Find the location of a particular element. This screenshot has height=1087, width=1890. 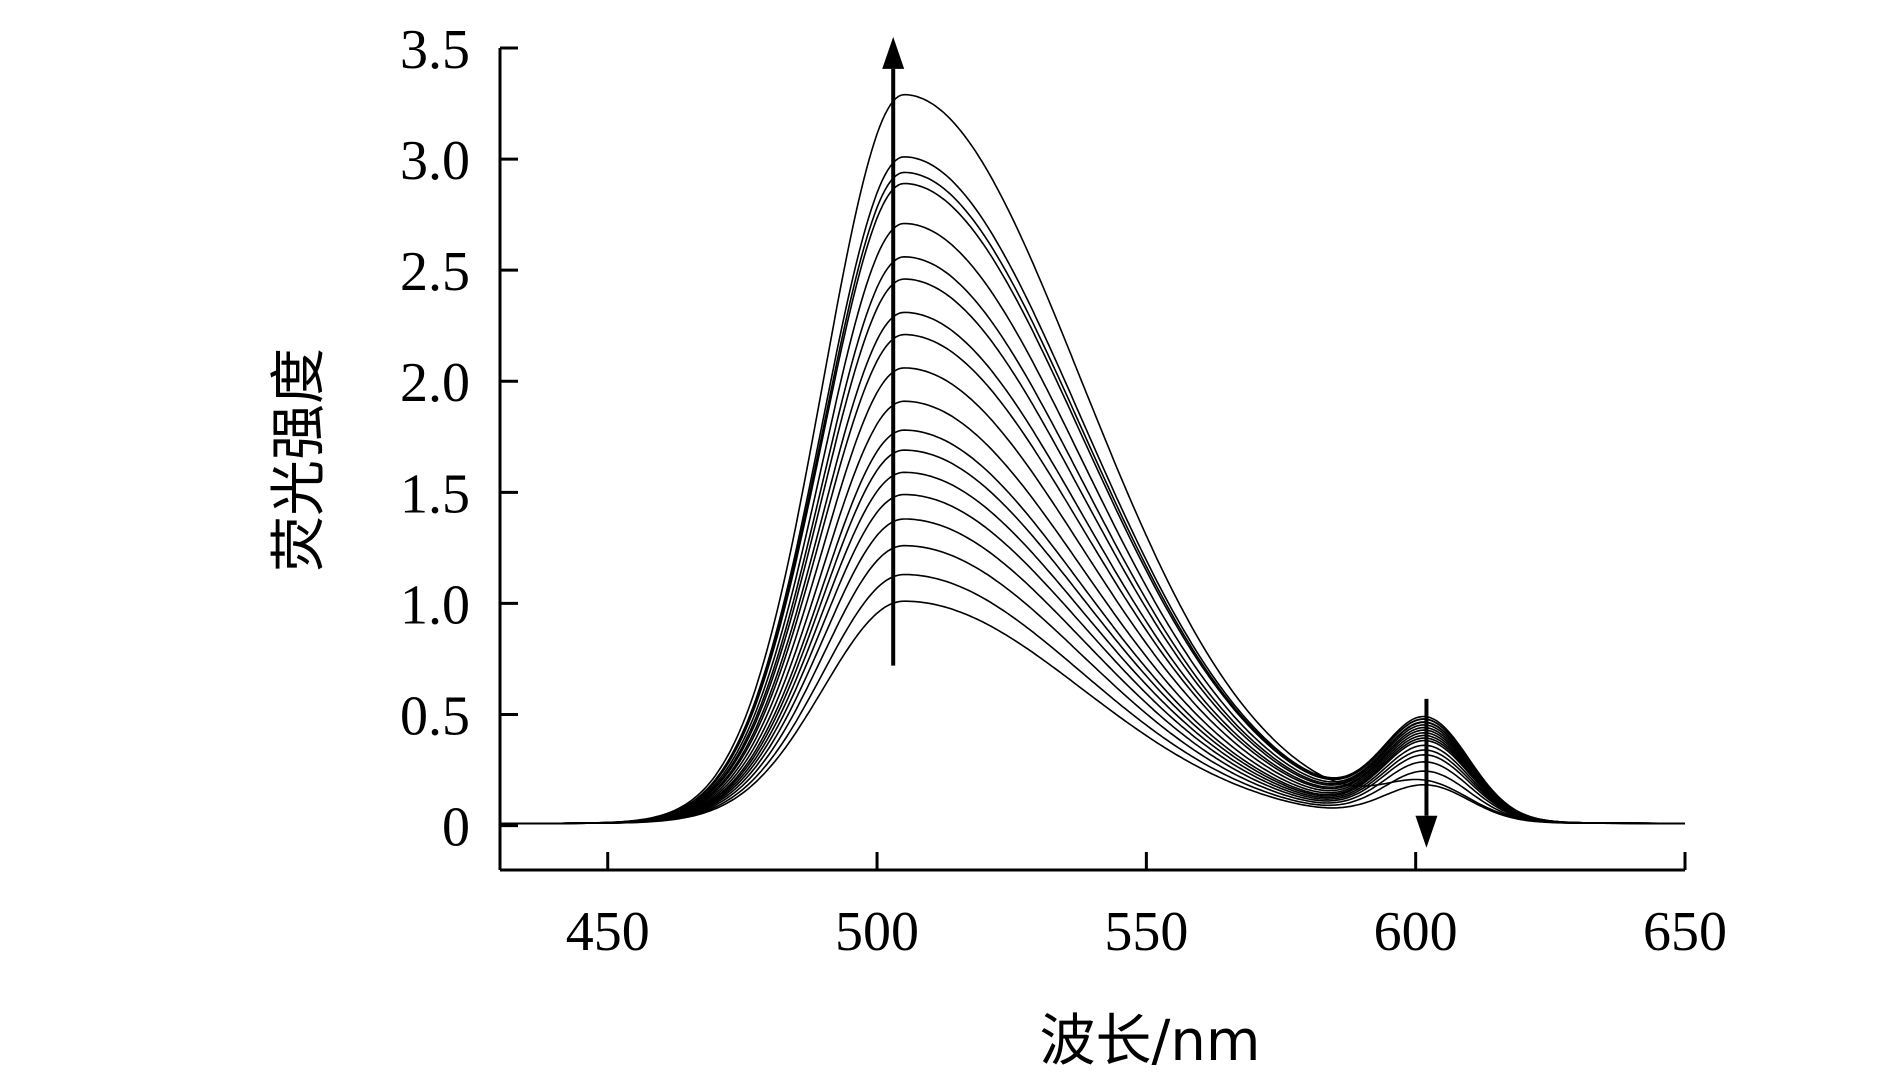

x-ticks: 450 500 550 600 650 is located at coordinates (1146, 907).